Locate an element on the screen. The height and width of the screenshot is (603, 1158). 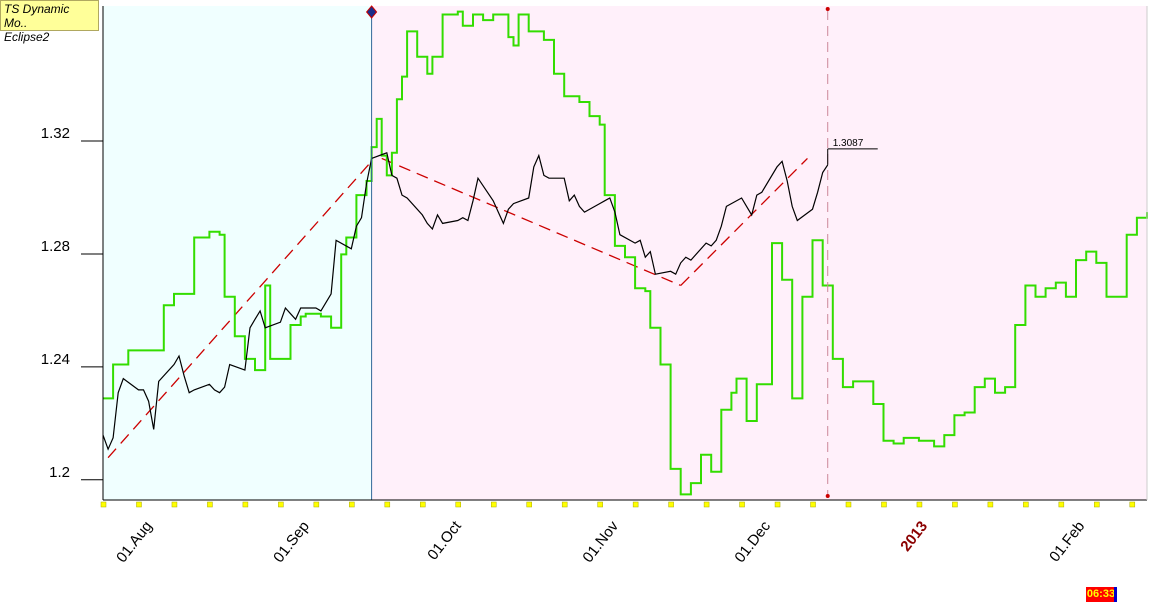
indicator-instance: Eclipse2 is located at coordinates (27, 37).